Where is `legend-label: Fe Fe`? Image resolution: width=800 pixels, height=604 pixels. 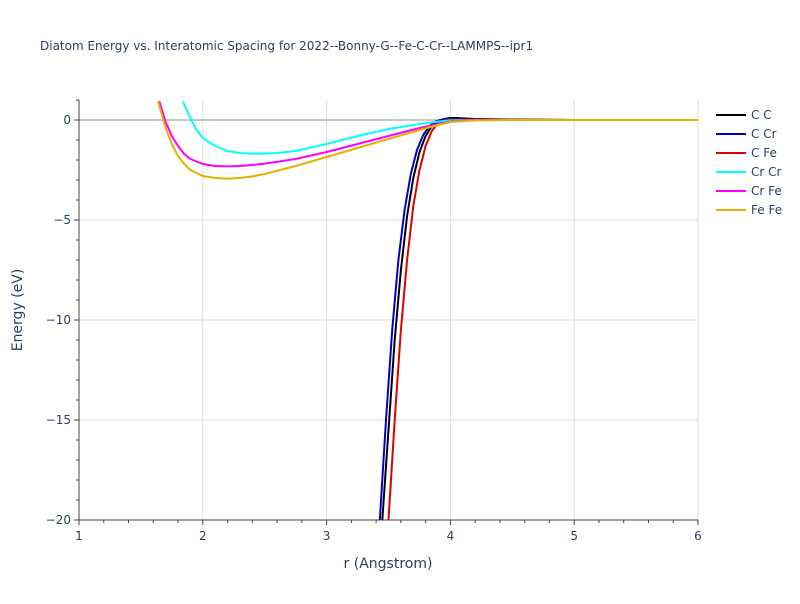 legend-label: Fe Fe is located at coordinates (766, 210).